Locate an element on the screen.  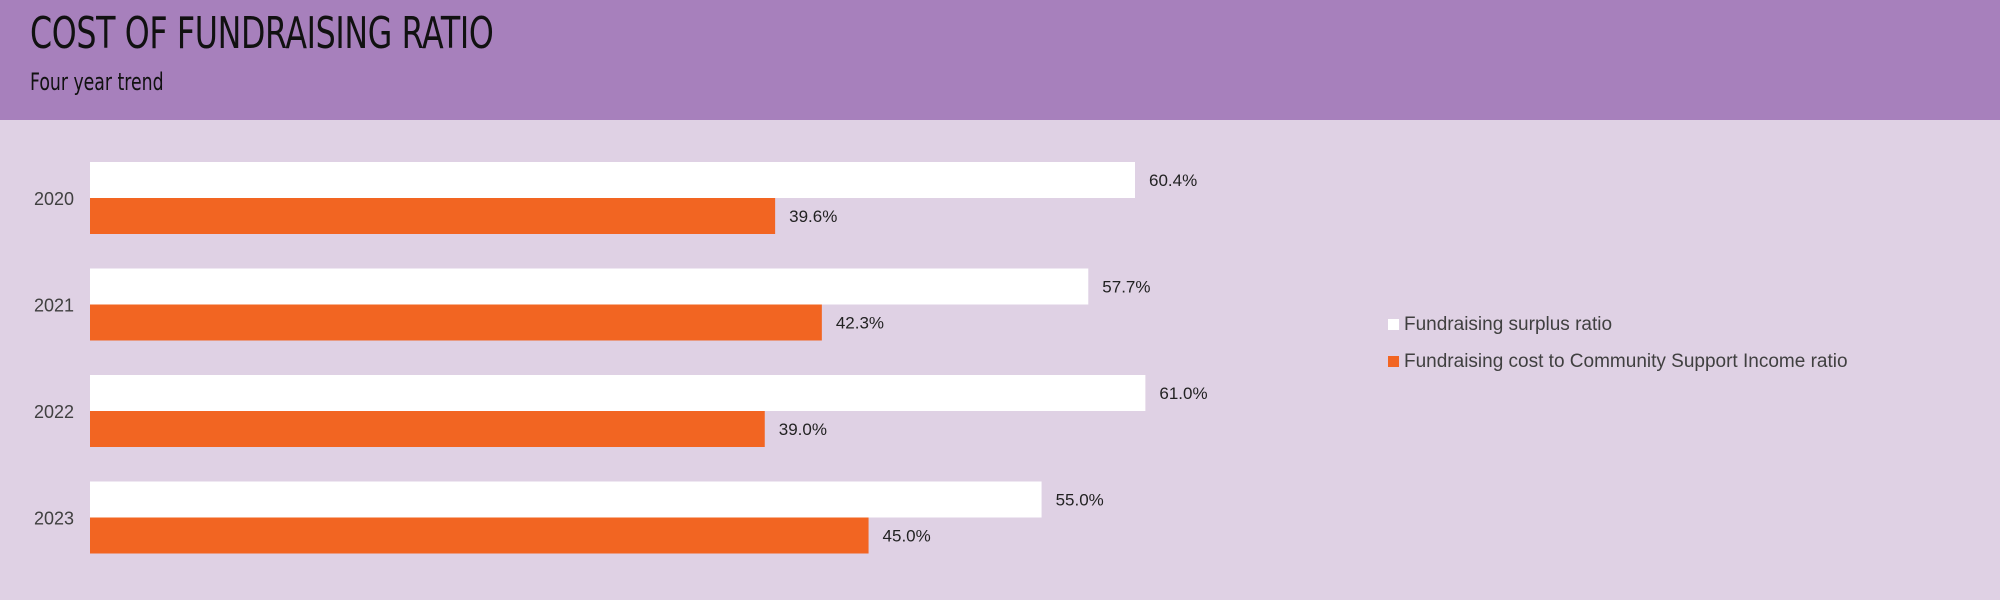
bar-cost-2022 is located at coordinates (427, 429).